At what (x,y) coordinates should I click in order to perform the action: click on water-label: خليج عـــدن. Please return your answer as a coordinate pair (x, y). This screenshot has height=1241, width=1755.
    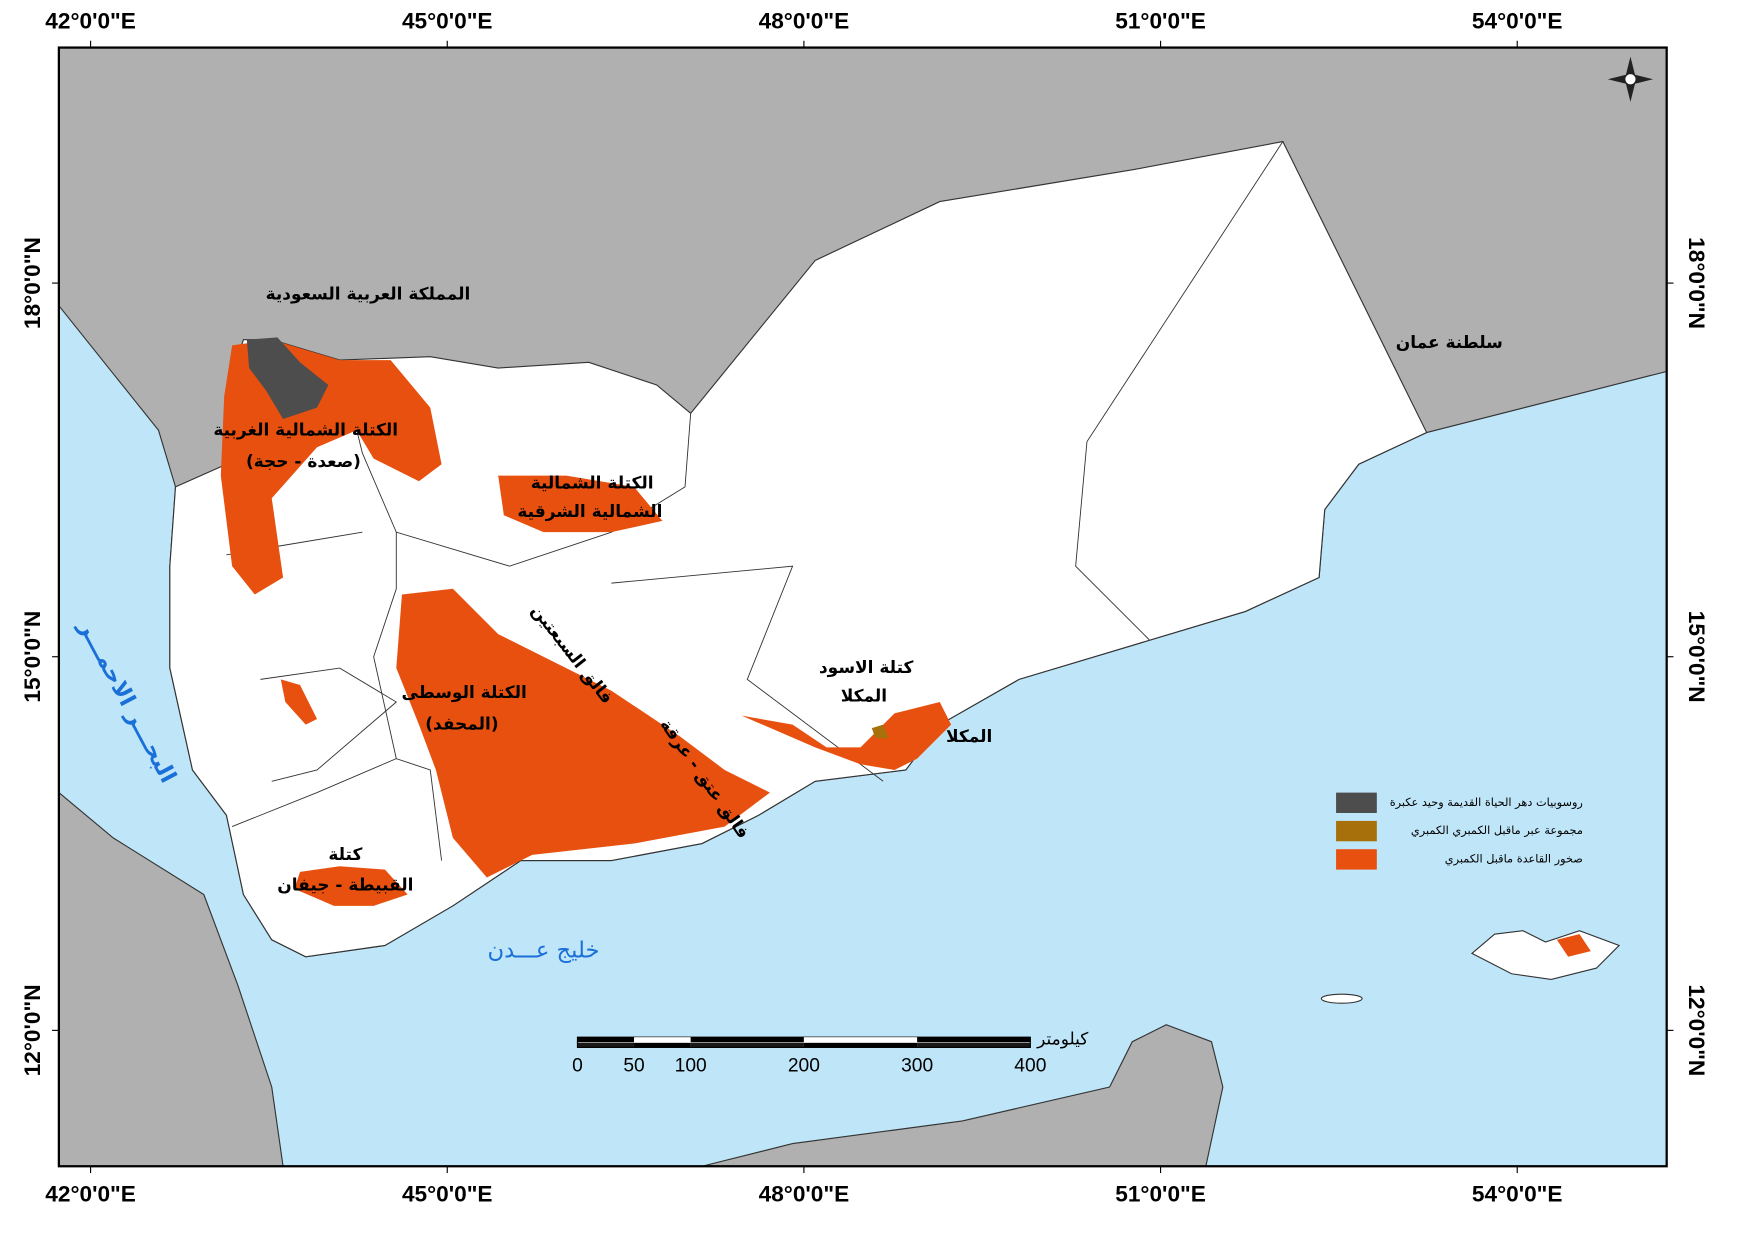
    Looking at the image, I should click on (543, 951).